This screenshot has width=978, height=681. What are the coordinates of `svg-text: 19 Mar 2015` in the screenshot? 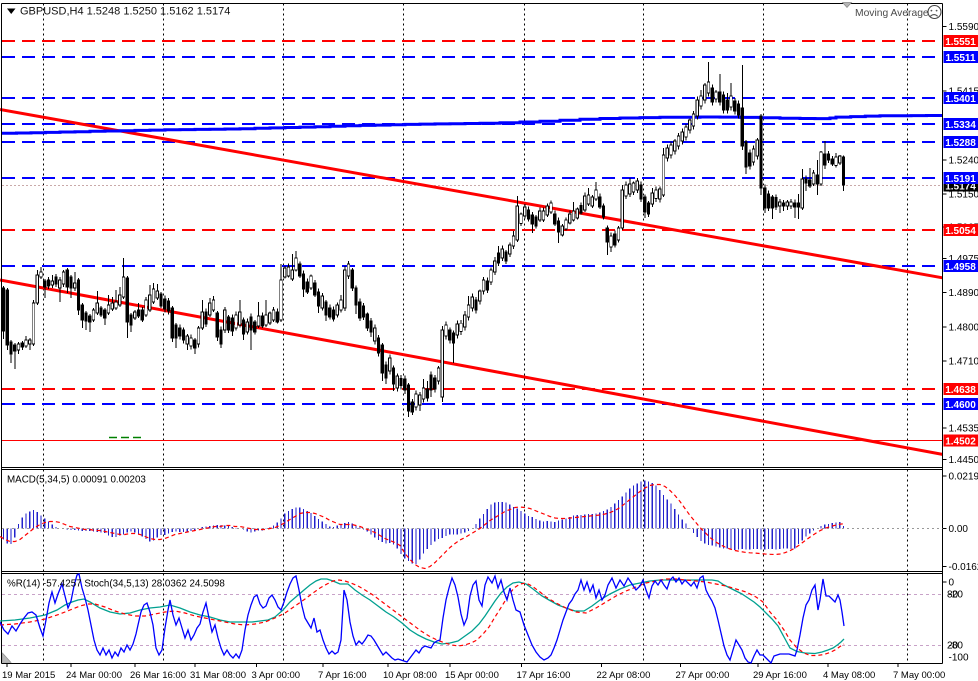 It's located at (28, 675).